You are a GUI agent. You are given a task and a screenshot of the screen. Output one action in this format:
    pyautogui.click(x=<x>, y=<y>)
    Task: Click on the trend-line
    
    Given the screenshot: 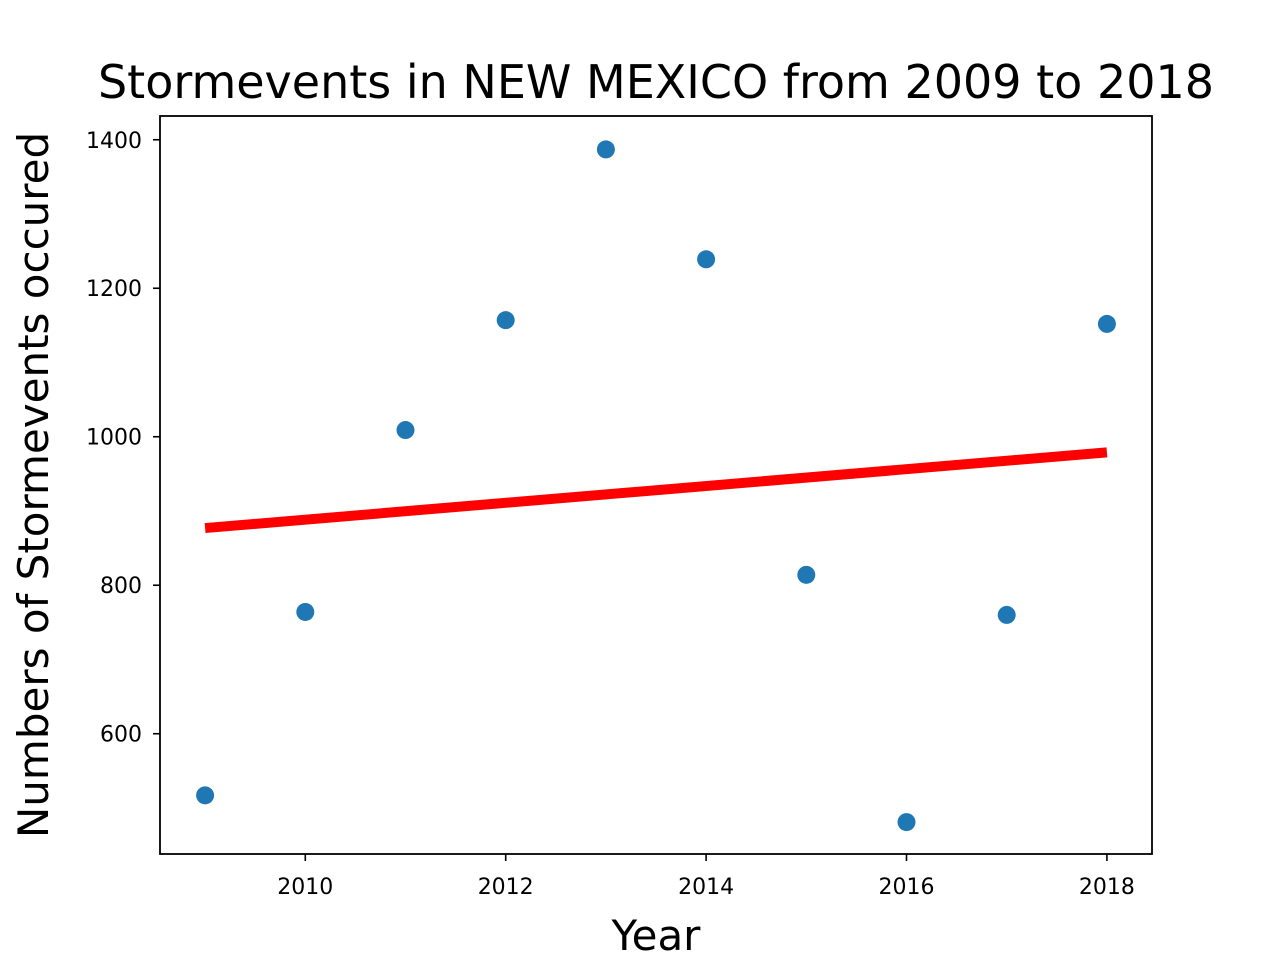 What is the action you would take?
    pyautogui.click(x=656, y=490)
    